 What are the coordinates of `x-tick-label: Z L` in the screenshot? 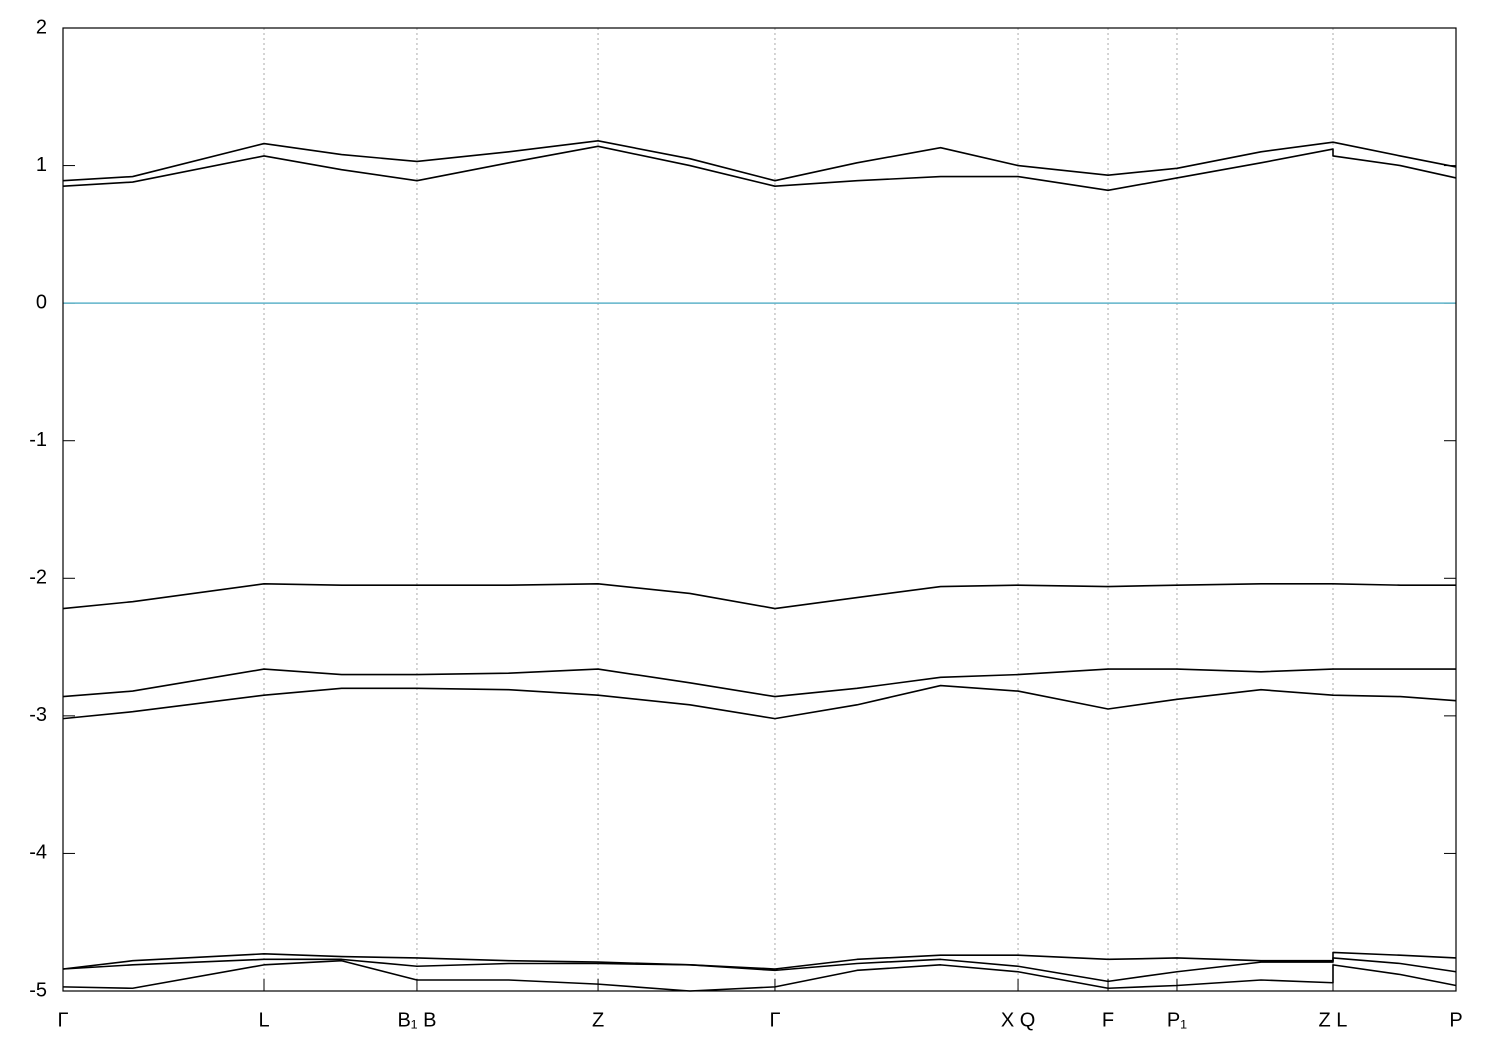 It's located at (1333, 1020).